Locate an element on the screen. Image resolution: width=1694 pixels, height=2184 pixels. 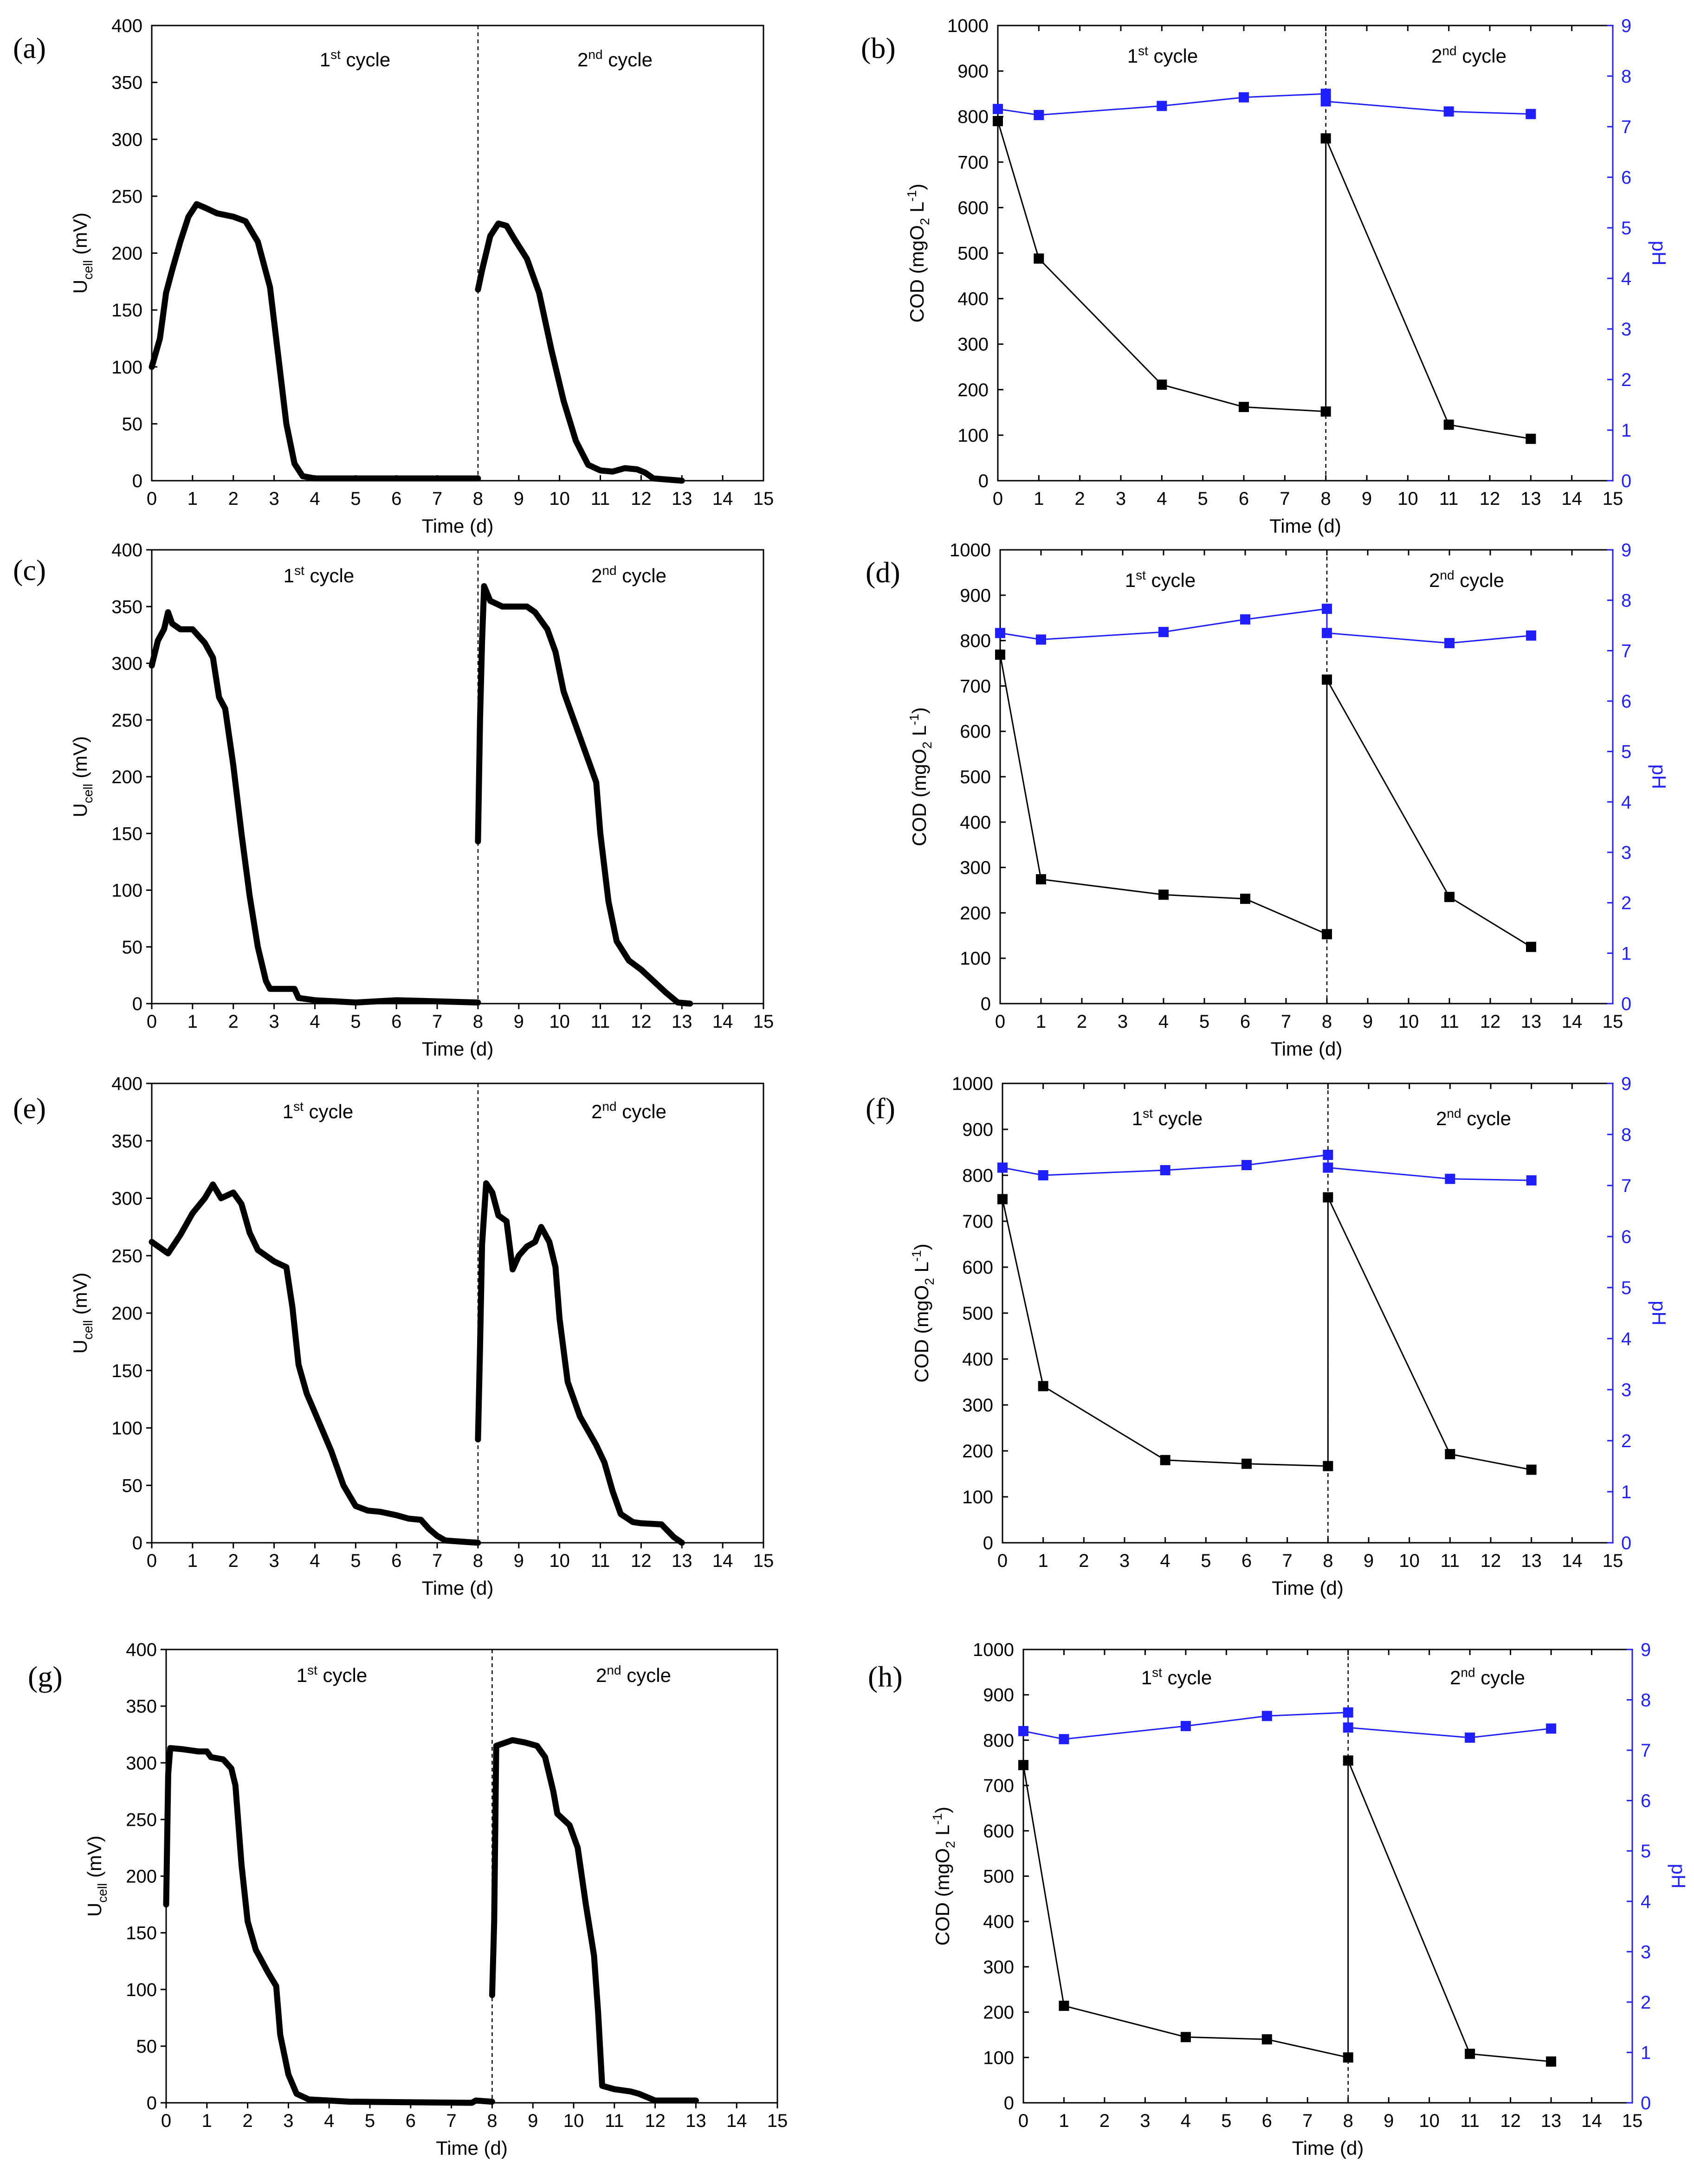
y-tick-label: 500 is located at coordinates (975, 777).